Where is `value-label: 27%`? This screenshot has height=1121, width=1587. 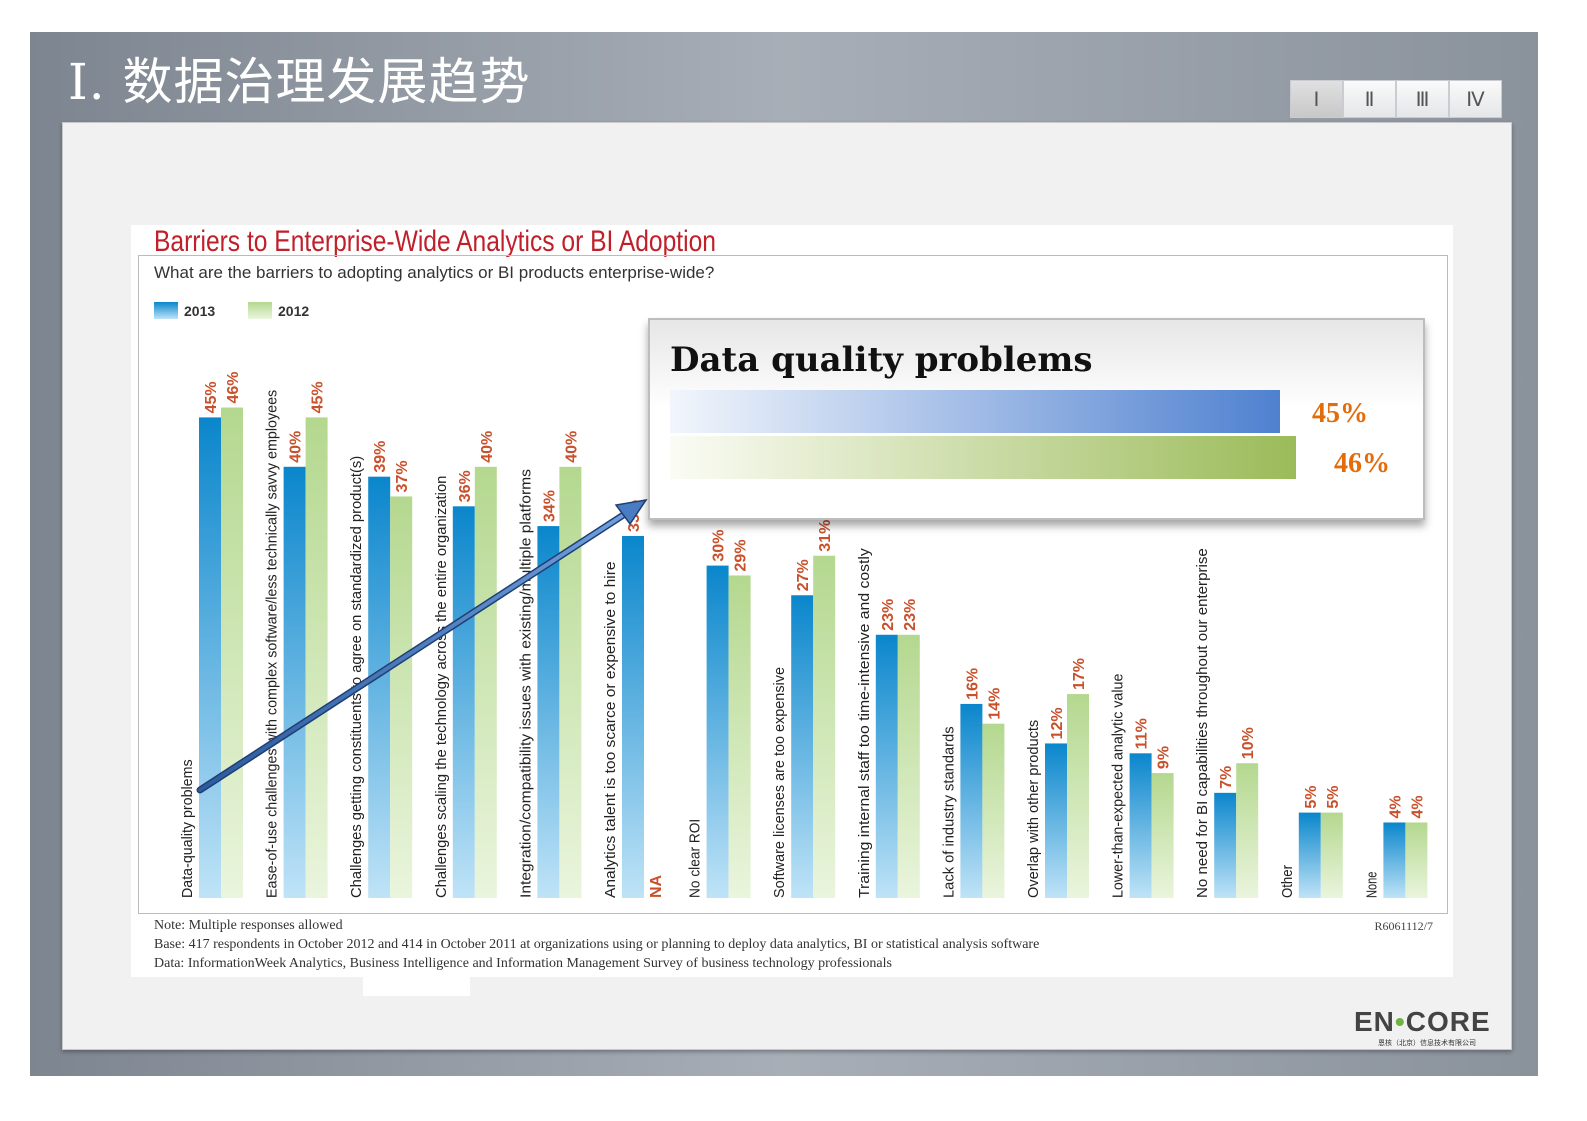 value-label: 27% is located at coordinates (803, 575).